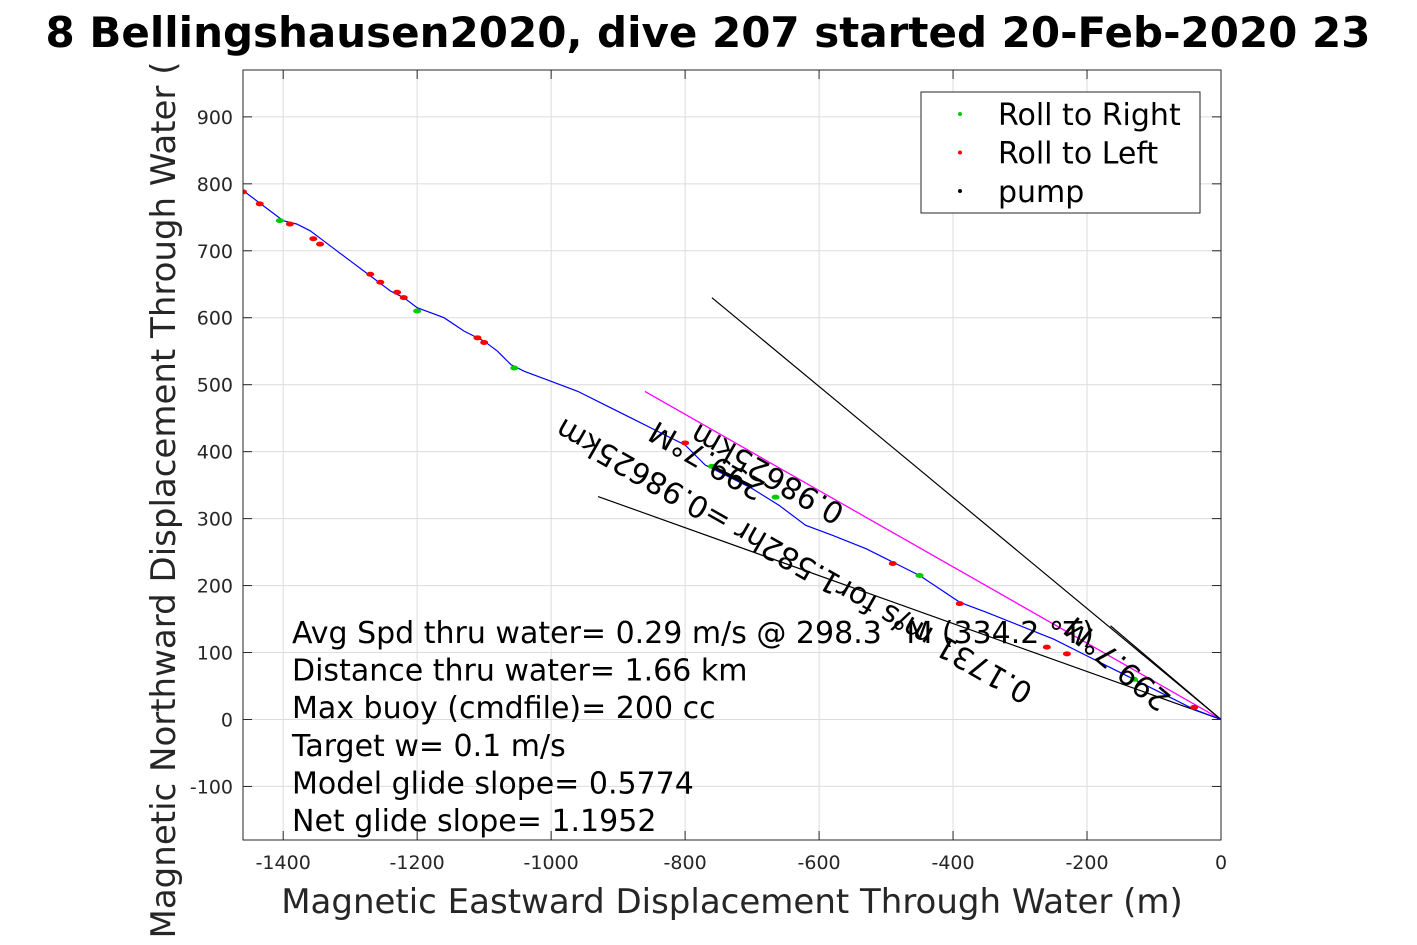 The image size is (1417, 945). What do you see at coordinates (227, 720) in the screenshot?
I see `y-tick-label: 0` at bounding box center [227, 720].